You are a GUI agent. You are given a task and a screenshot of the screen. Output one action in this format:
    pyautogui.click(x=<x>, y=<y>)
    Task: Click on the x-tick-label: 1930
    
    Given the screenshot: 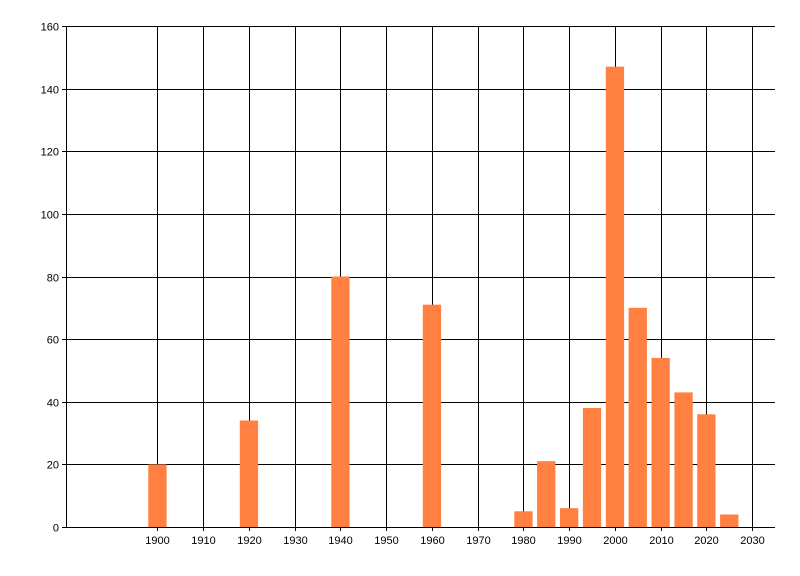 What is the action you would take?
    pyautogui.click(x=295, y=541)
    